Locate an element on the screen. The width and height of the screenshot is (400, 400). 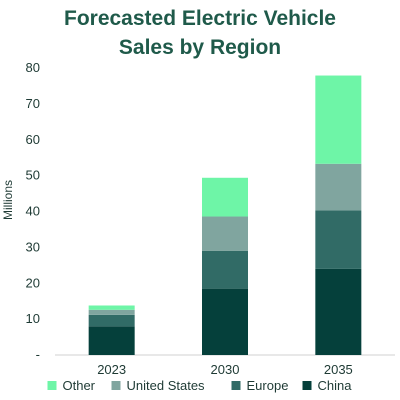
bar-2035-other is located at coordinates (338, 119).